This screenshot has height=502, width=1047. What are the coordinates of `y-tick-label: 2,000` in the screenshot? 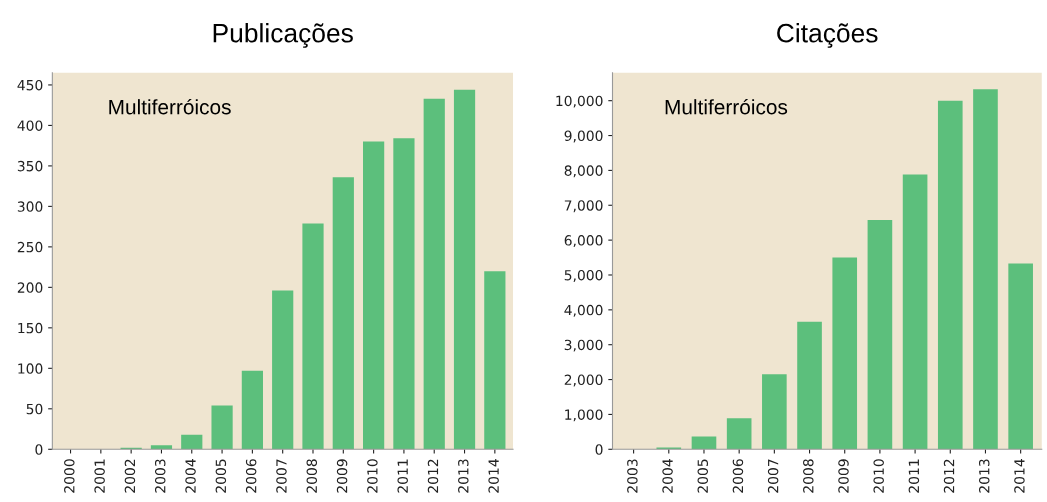 It's located at (583, 380).